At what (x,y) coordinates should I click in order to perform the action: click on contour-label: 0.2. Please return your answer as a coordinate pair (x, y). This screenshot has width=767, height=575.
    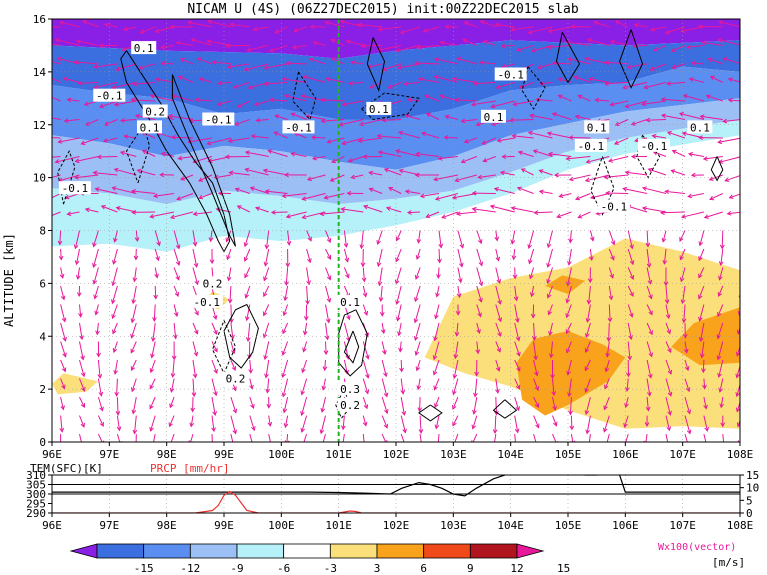
    Looking at the image, I should click on (213, 283).